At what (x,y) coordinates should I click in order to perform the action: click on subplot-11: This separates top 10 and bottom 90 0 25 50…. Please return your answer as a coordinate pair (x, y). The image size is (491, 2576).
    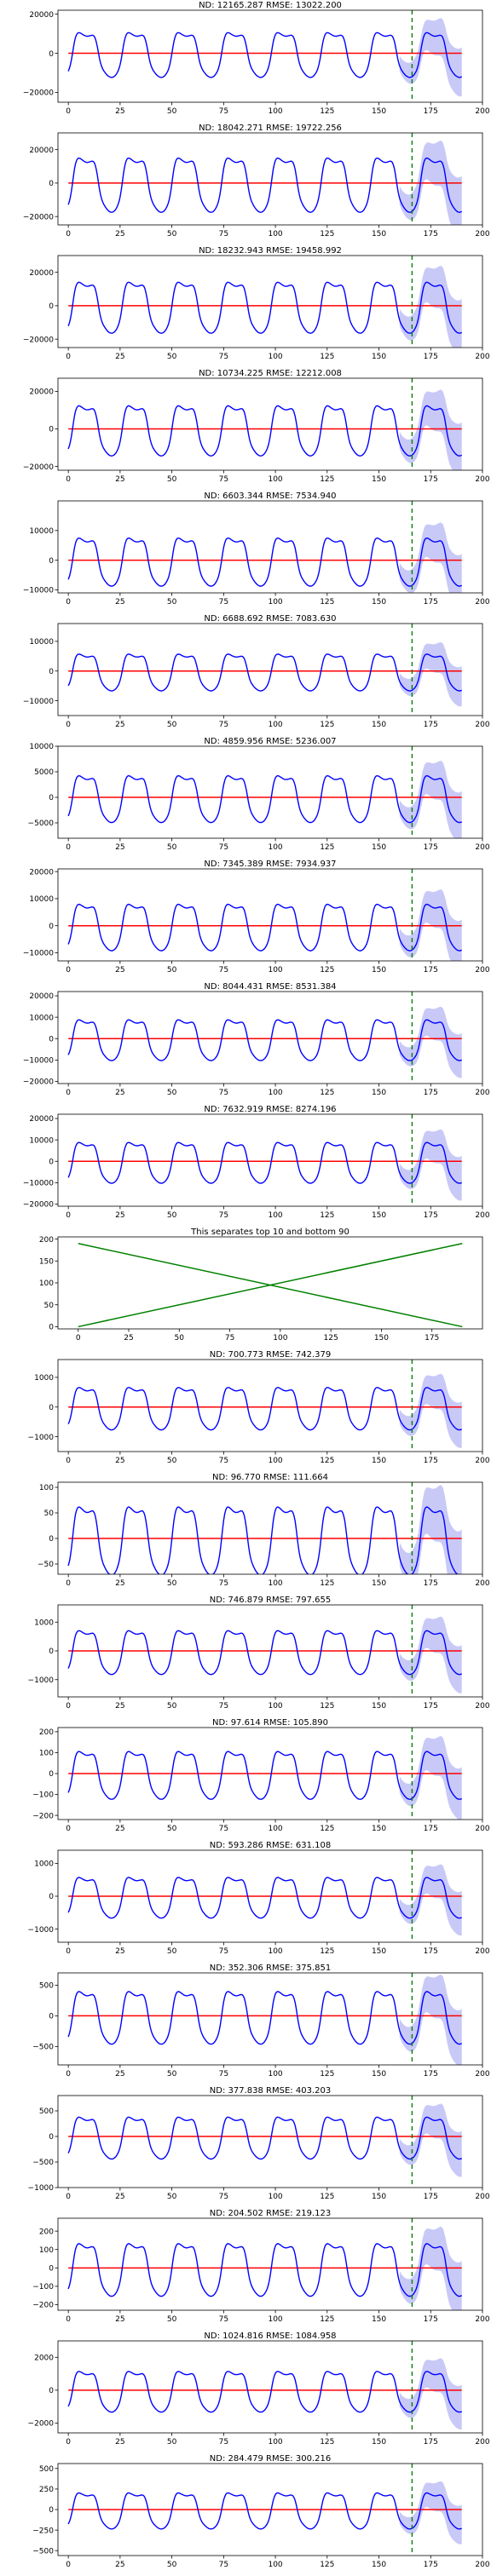
    Looking at the image, I should click on (261, 1286).